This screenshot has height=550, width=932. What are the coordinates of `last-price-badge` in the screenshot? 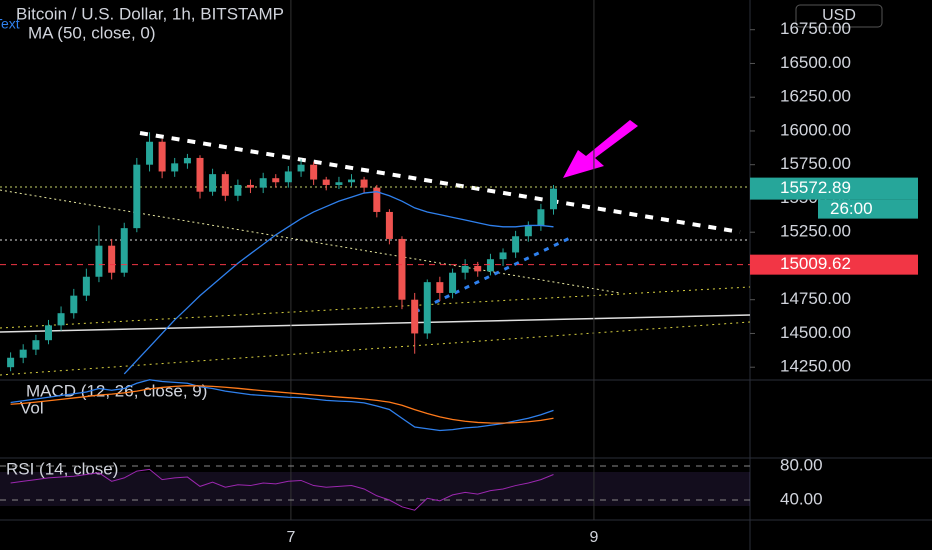 It's located at (834, 188).